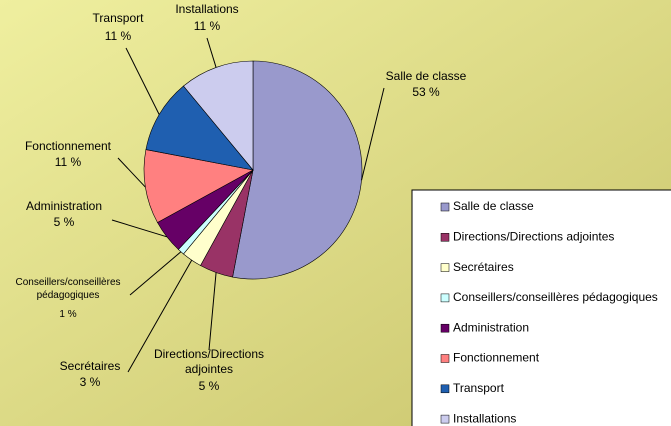 This screenshot has width=671, height=426. What do you see at coordinates (483, 267) in the screenshot?
I see `legend-label: Secrétaires` at bounding box center [483, 267].